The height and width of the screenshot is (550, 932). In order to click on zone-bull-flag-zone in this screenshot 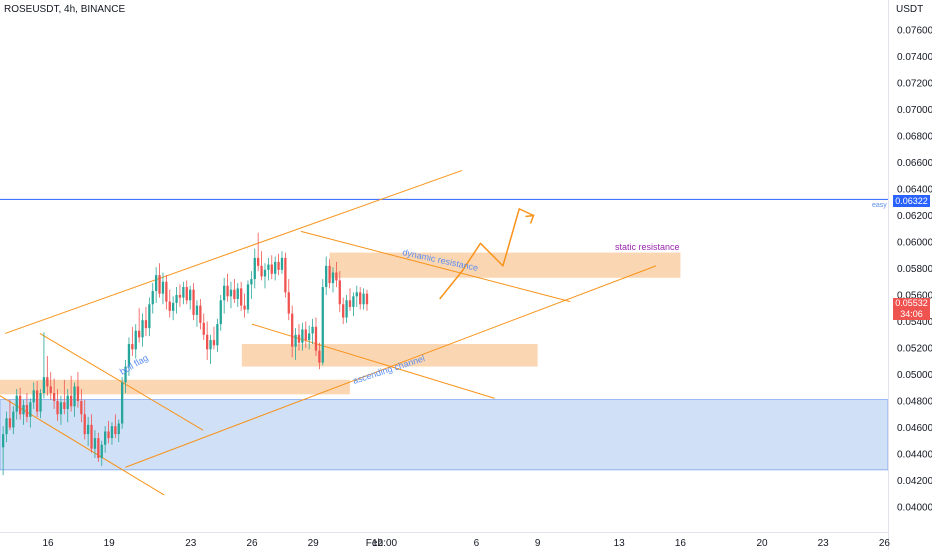, I will do `click(175, 387)`.